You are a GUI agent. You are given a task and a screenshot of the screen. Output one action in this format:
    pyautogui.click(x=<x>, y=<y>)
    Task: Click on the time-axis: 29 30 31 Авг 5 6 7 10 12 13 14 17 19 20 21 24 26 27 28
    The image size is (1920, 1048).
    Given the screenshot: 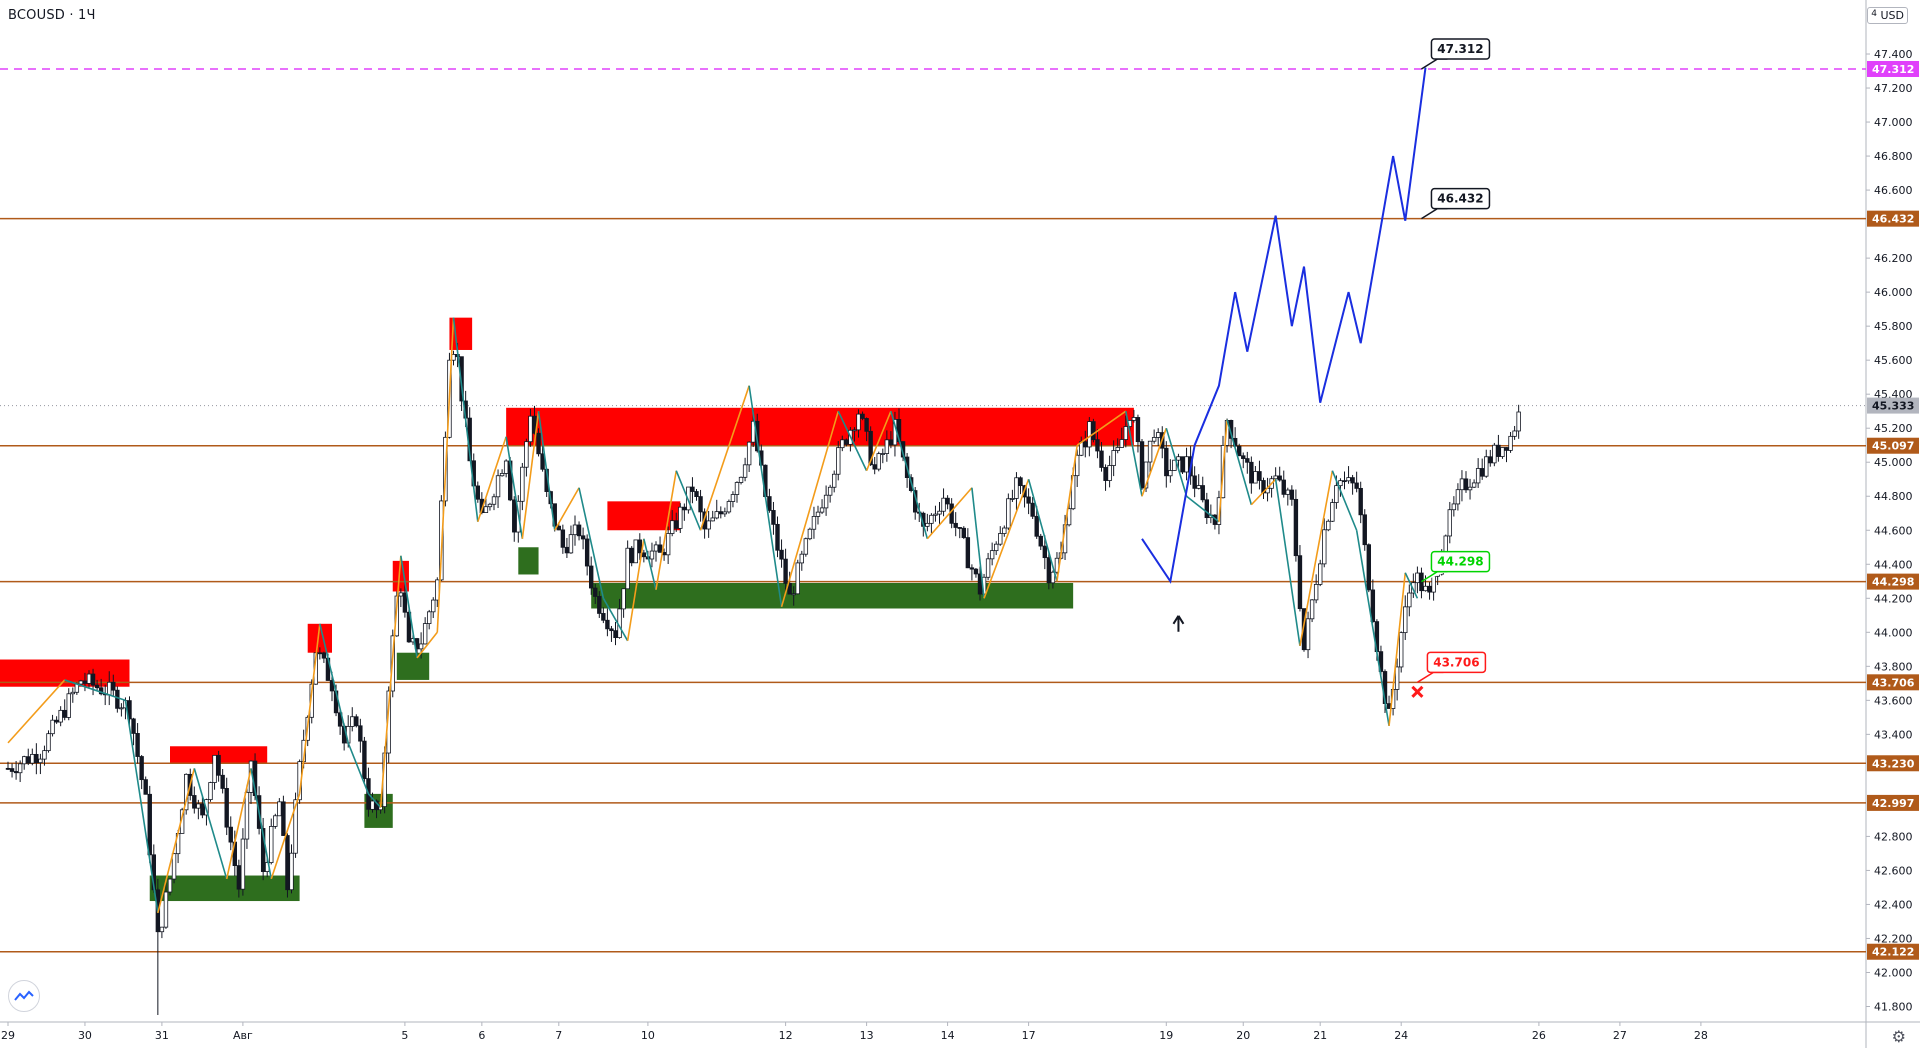 What is the action you would take?
    pyautogui.click(x=854, y=1032)
    